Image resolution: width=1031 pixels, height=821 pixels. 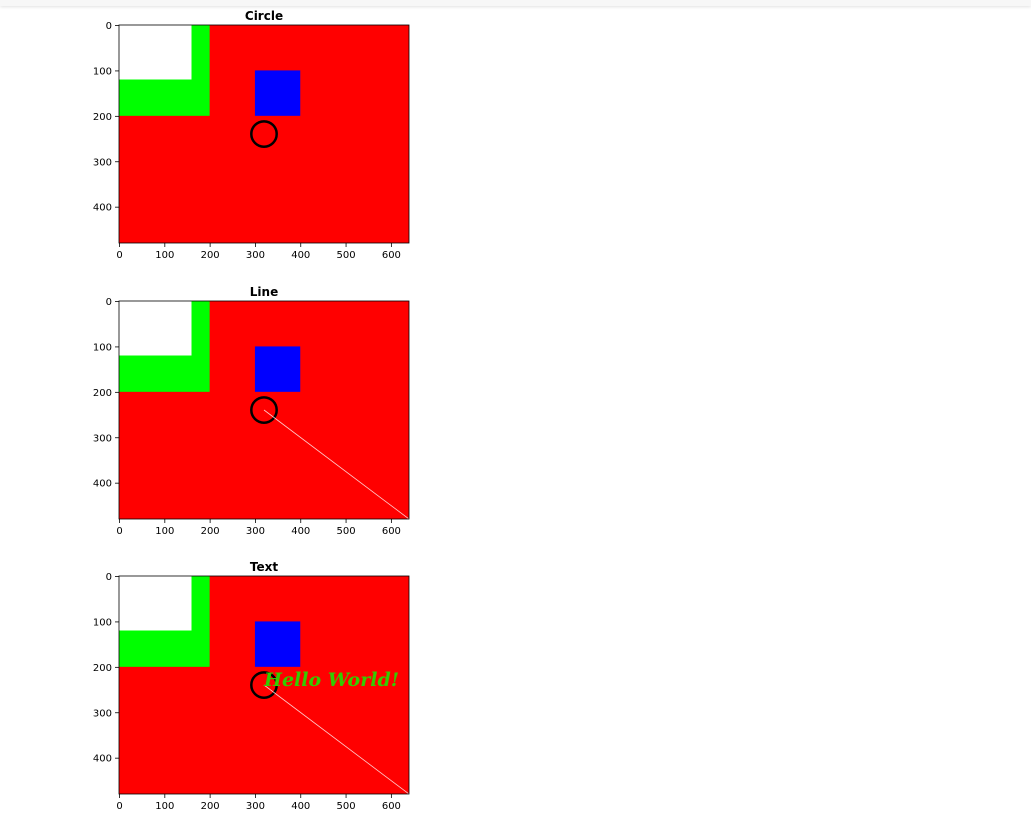 I want to click on subplot-title: Text, so click(x=264, y=567).